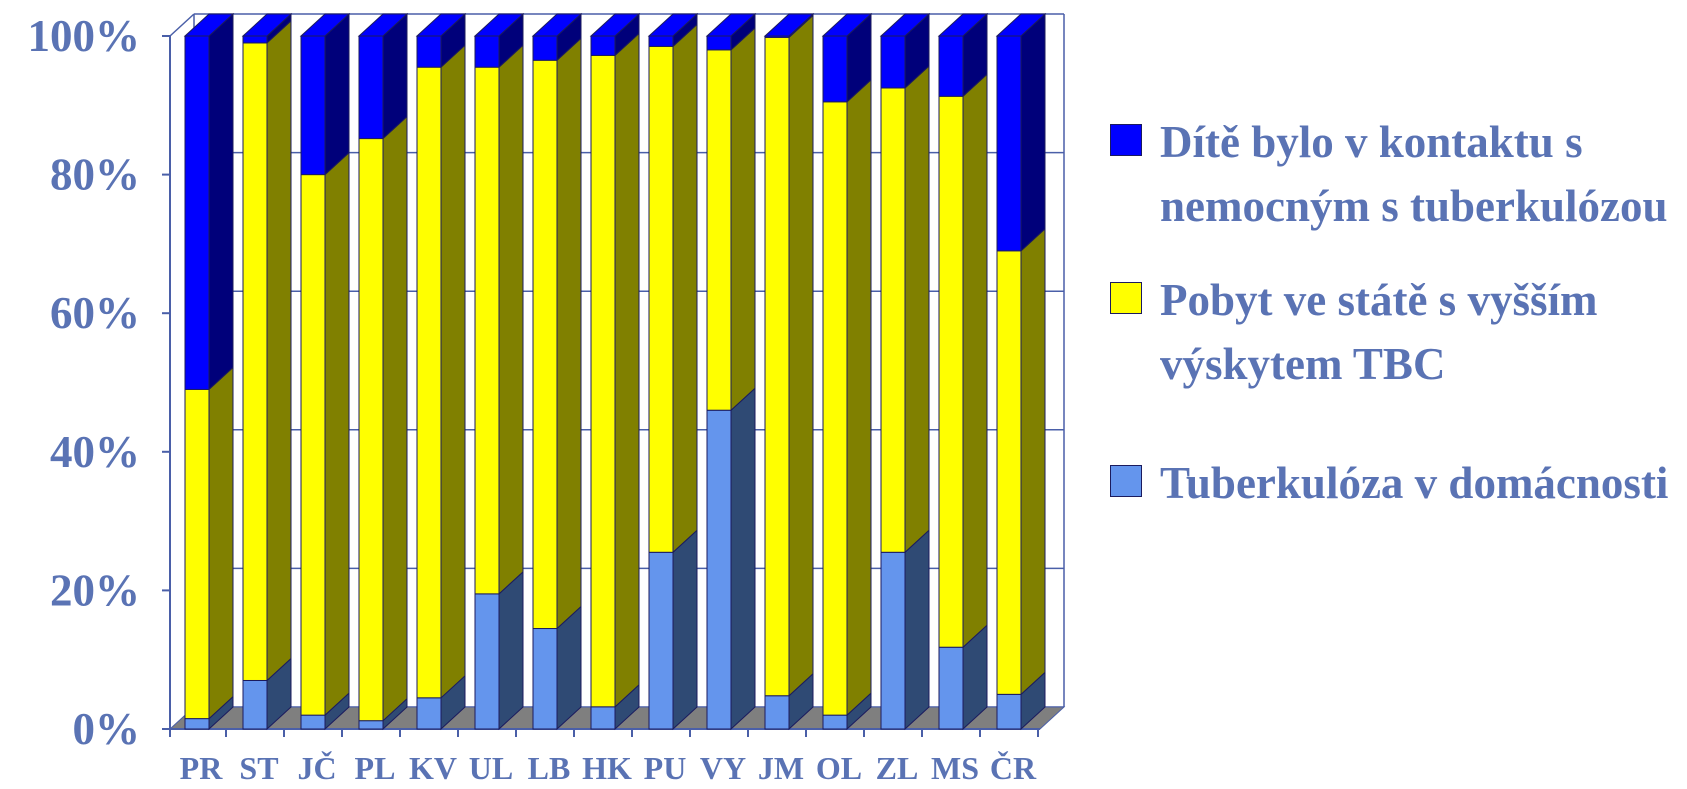 The height and width of the screenshot is (789, 1687). Describe the element at coordinates (491, 768) in the screenshot. I see `x-tick-label: UL` at that location.